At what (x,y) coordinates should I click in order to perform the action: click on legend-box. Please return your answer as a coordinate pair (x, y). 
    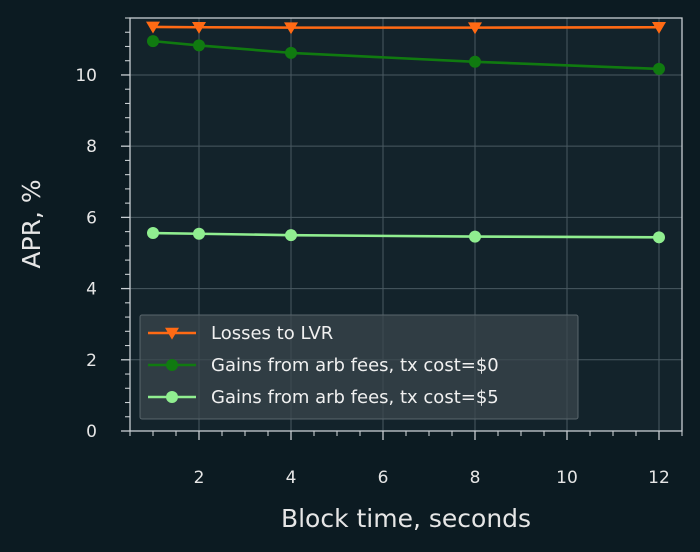
    Looking at the image, I should click on (359, 367).